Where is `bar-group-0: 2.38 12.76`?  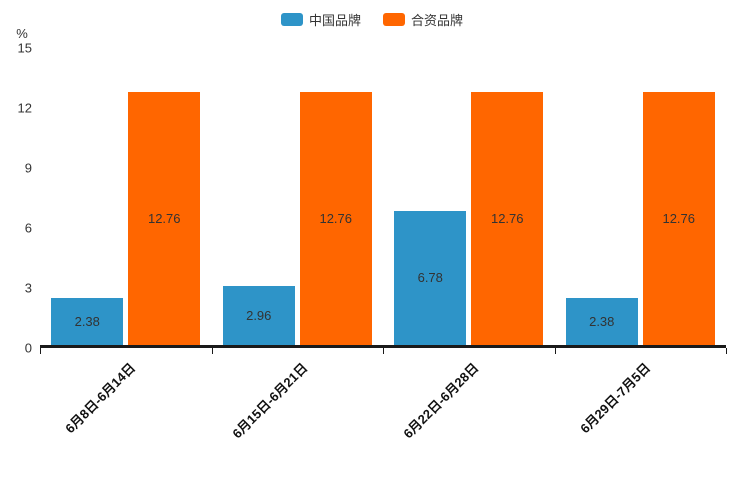
bar-group-0: 2.38 12.76 is located at coordinates (126, 196).